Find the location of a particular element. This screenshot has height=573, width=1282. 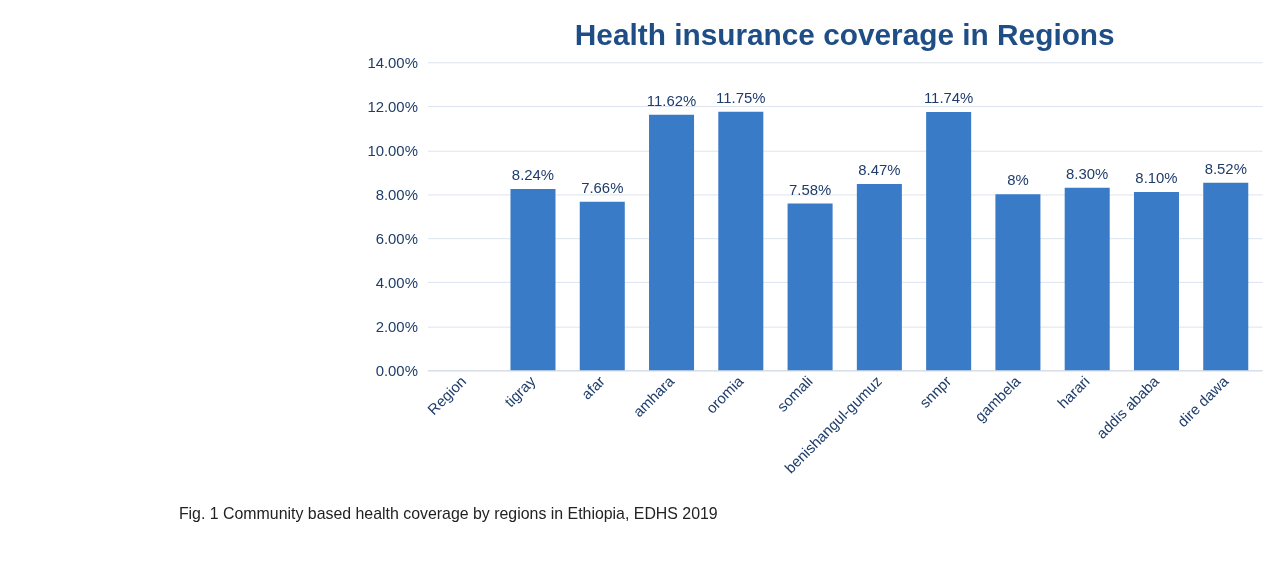

data-label: 8.52% is located at coordinates (1225, 168).